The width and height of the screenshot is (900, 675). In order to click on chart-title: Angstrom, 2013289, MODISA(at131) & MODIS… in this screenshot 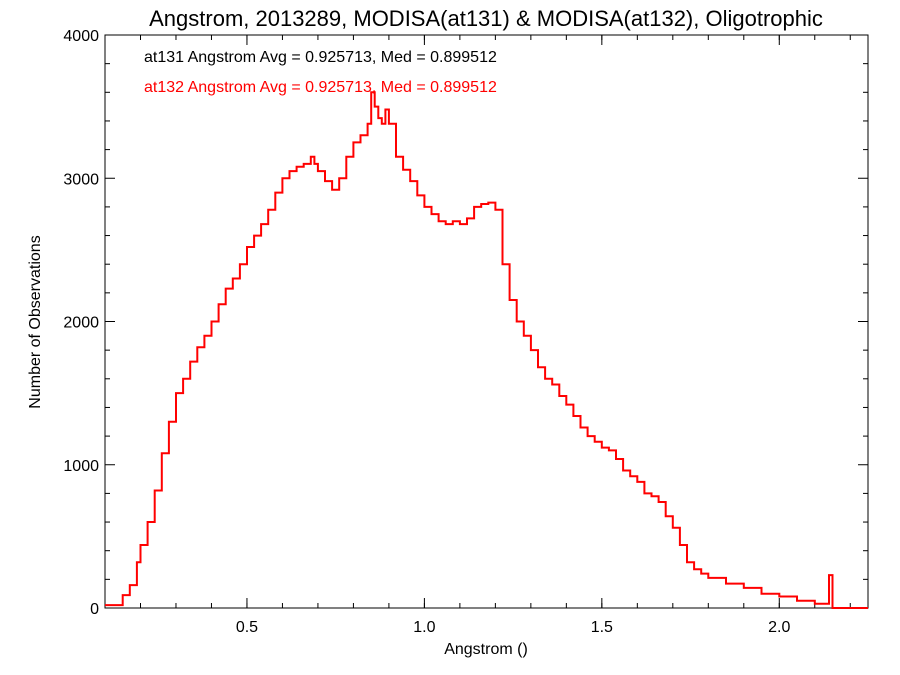, I will do `click(486, 18)`.